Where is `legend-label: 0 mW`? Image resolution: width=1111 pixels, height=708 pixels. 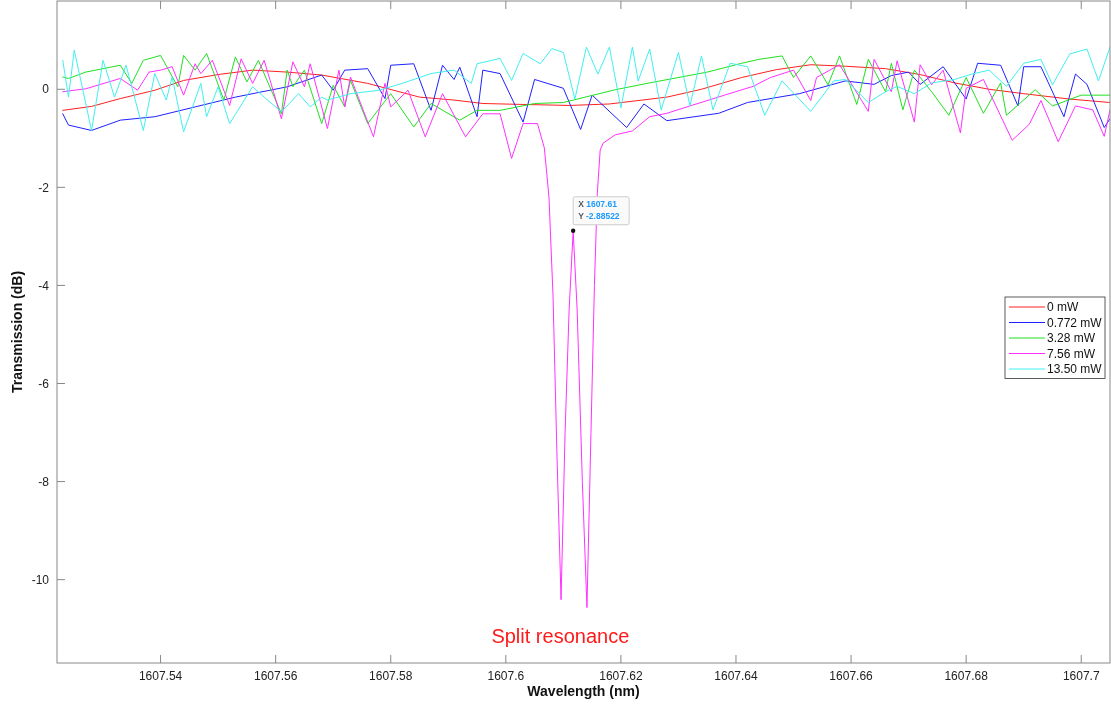
legend-label: 0 mW is located at coordinates (1063, 307).